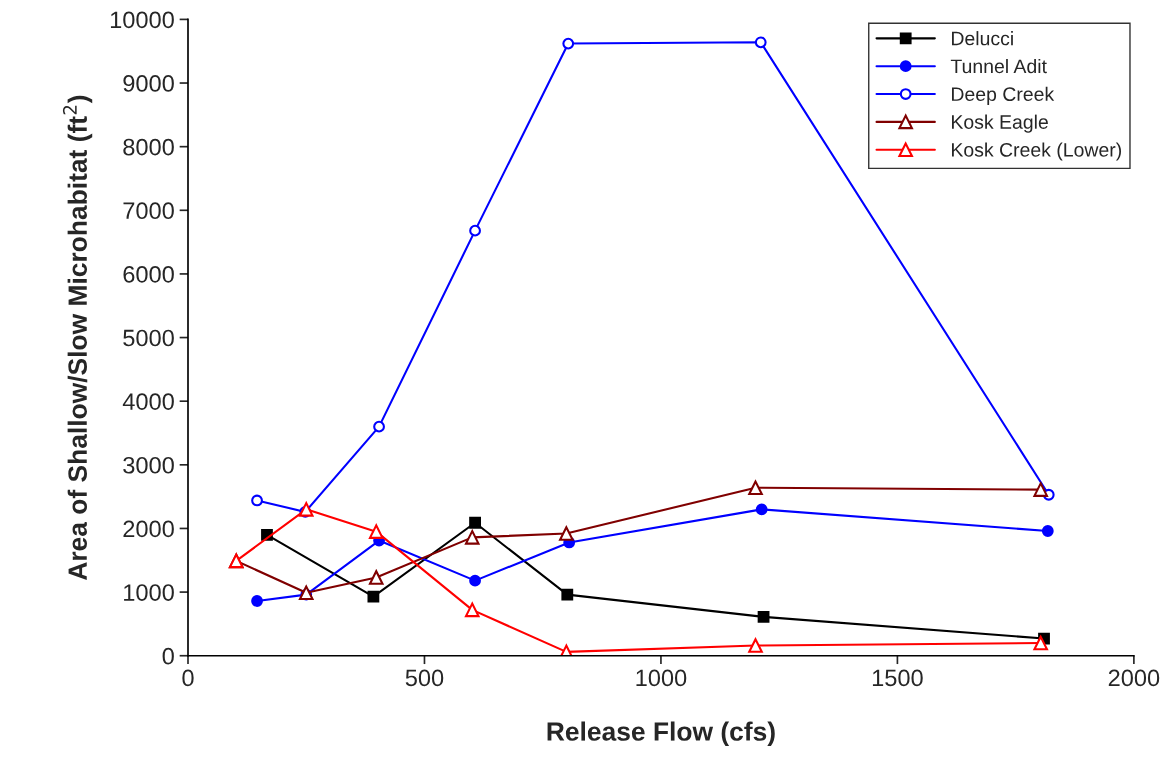 The width and height of the screenshot is (1175, 776). What do you see at coordinates (148, 465) in the screenshot?
I see `y-tick-label: 3000` at bounding box center [148, 465].